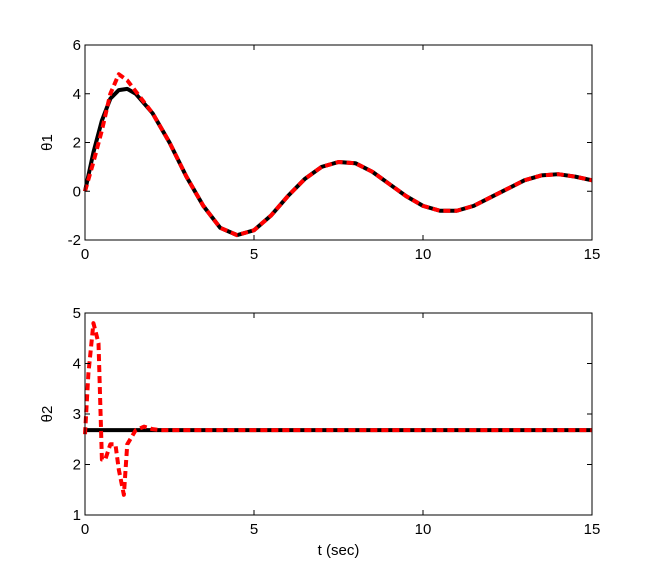 Image resolution: width=654 pixels, height=585 pixels. What do you see at coordinates (77, 191) in the screenshot?
I see `y-tick-label: 0` at bounding box center [77, 191].